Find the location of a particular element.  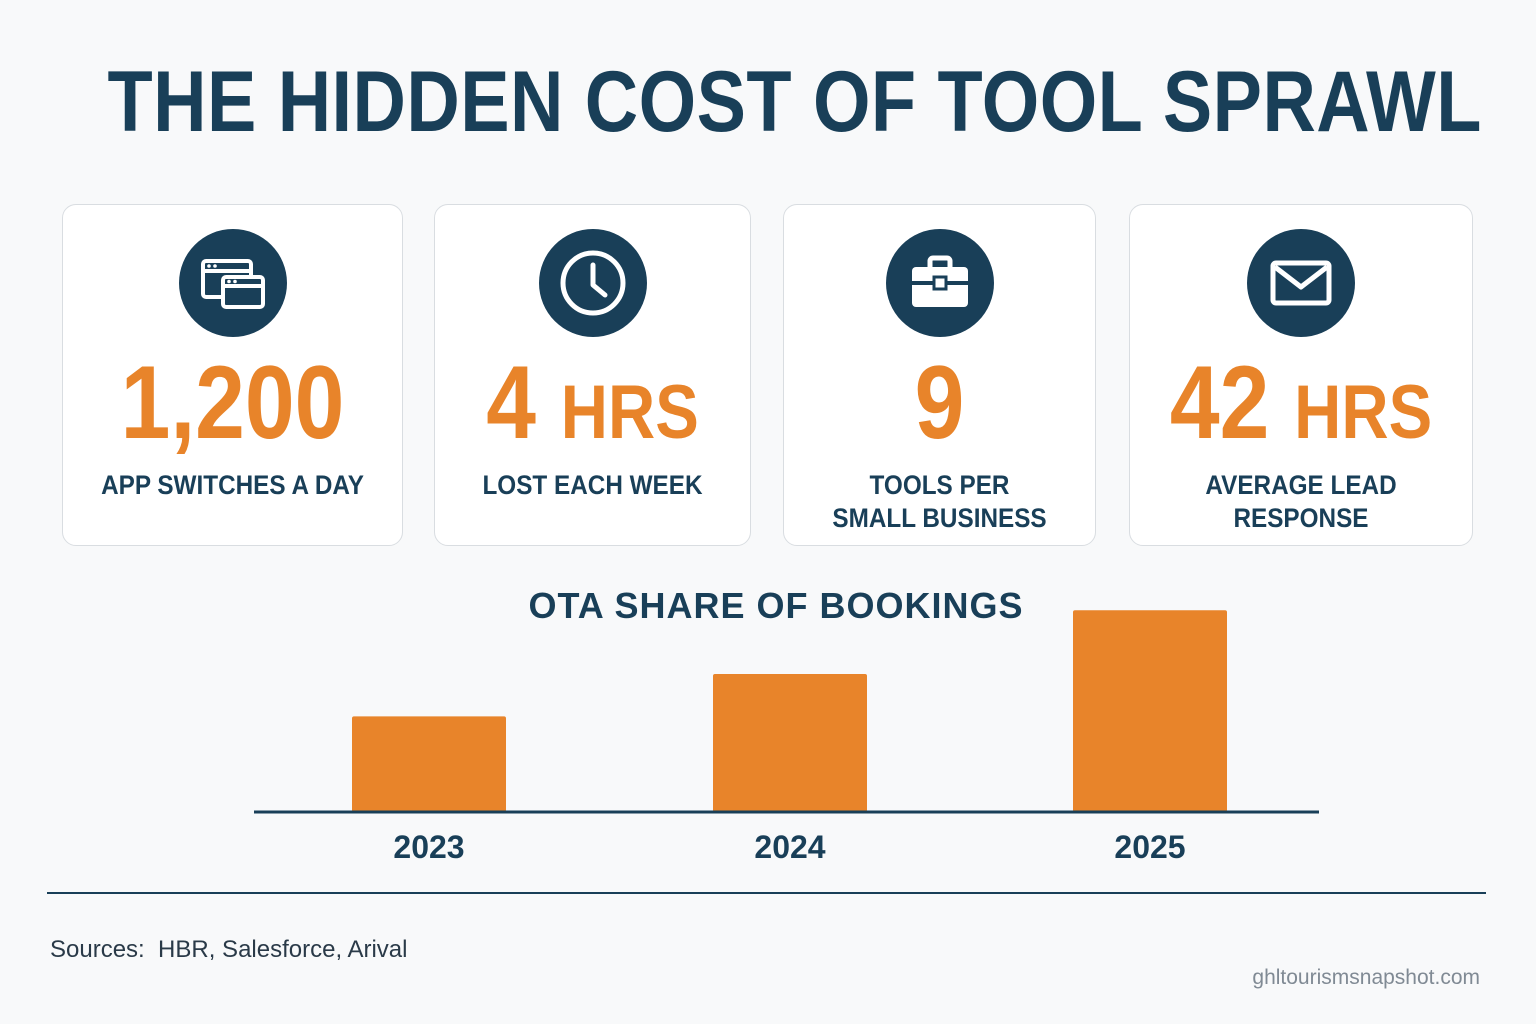

briefcase-icon is located at coordinates (939, 283).